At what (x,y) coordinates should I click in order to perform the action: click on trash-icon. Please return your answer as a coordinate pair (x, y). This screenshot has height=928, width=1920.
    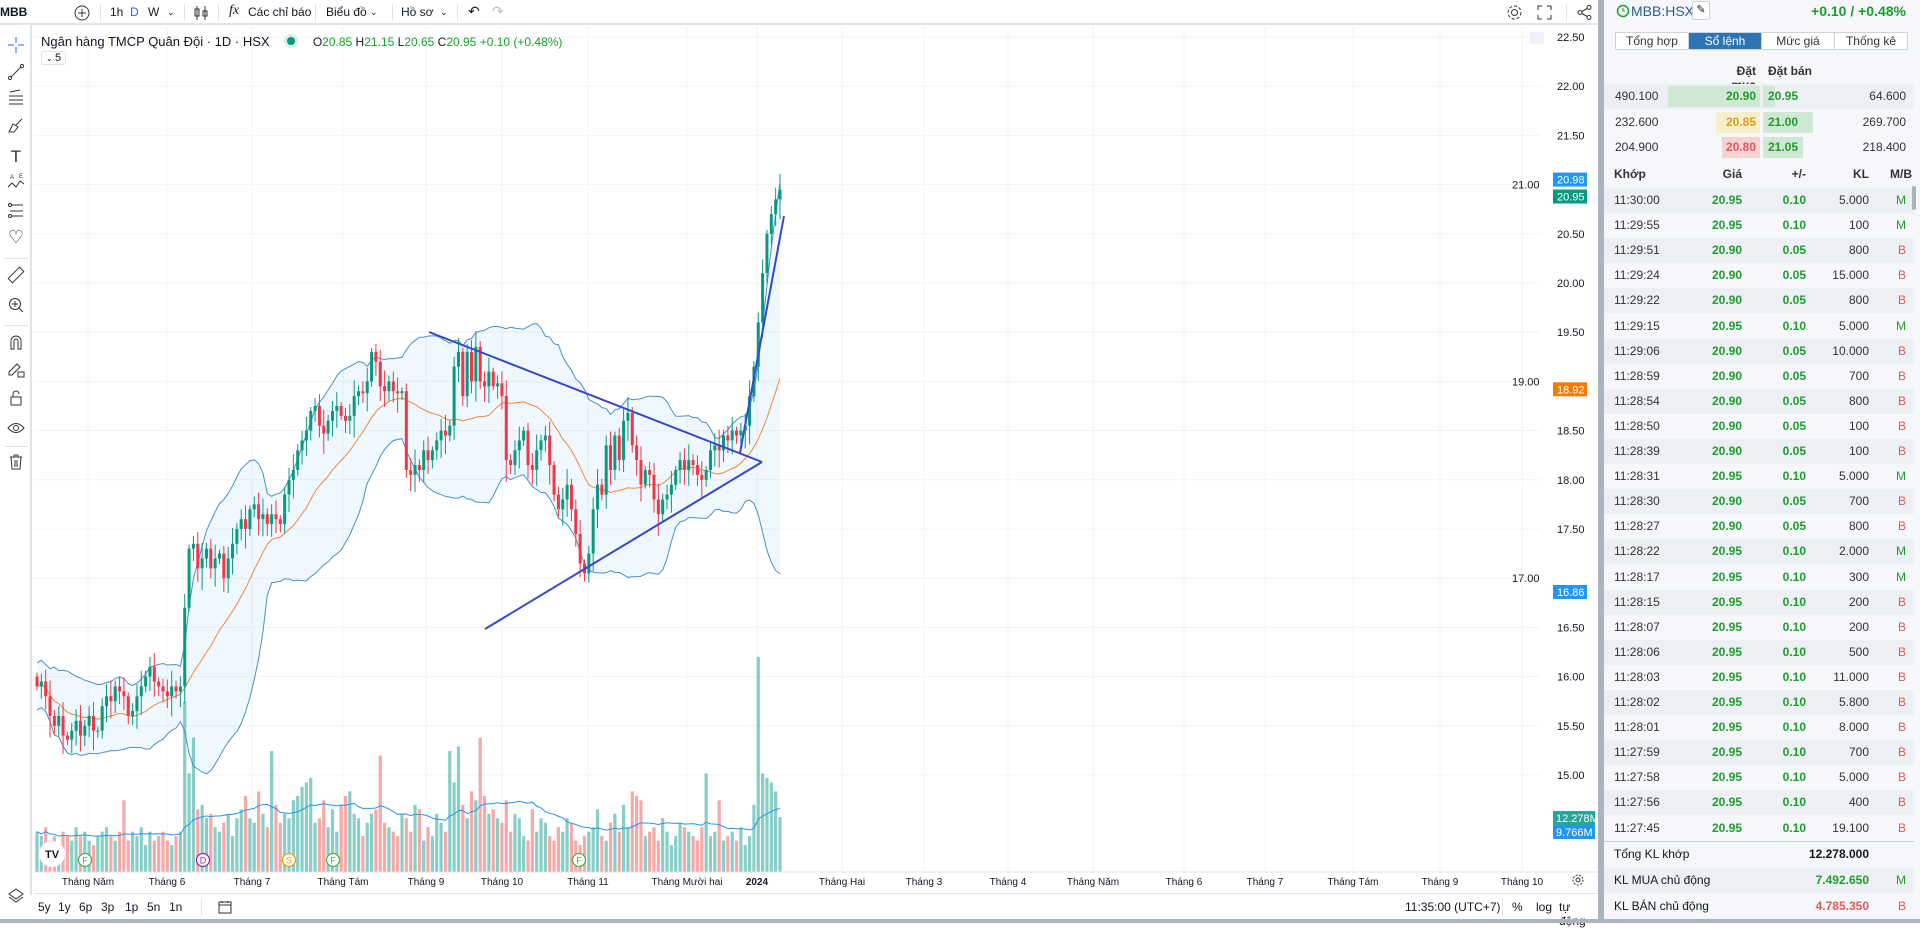
    Looking at the image, I should click on (16, 462).